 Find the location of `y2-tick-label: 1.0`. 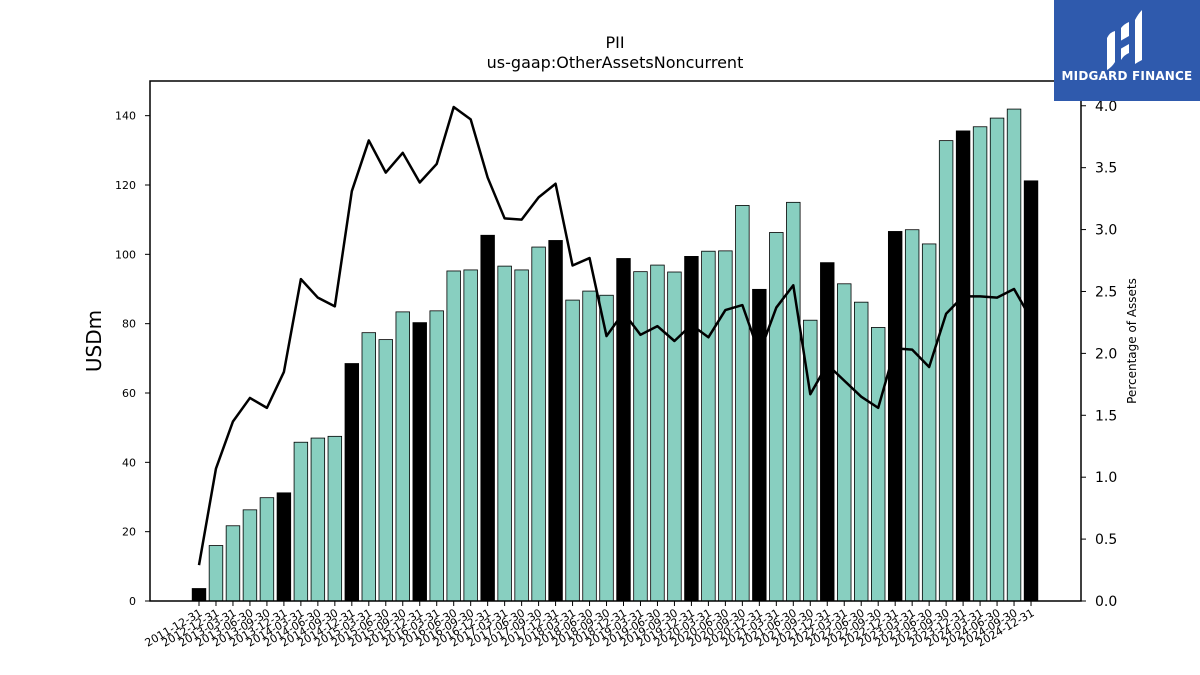

y2-tick-label: 1.0 is located at coordinates (1106, 478).